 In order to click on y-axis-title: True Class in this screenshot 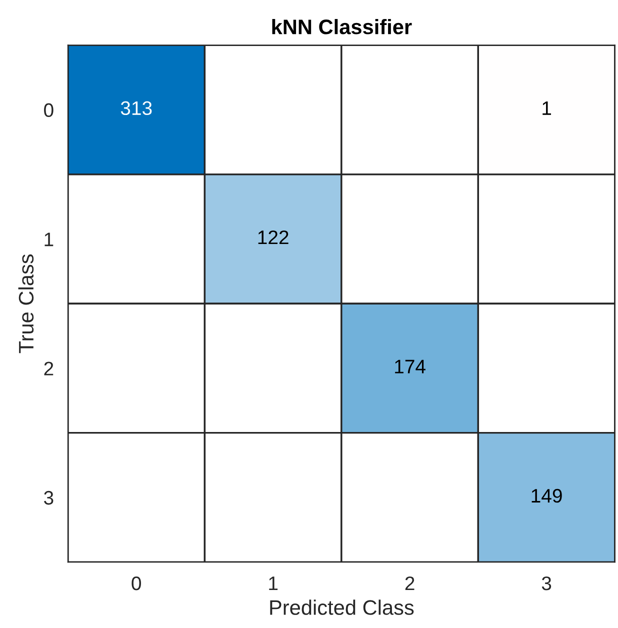, I will do `click(26, 304)`.